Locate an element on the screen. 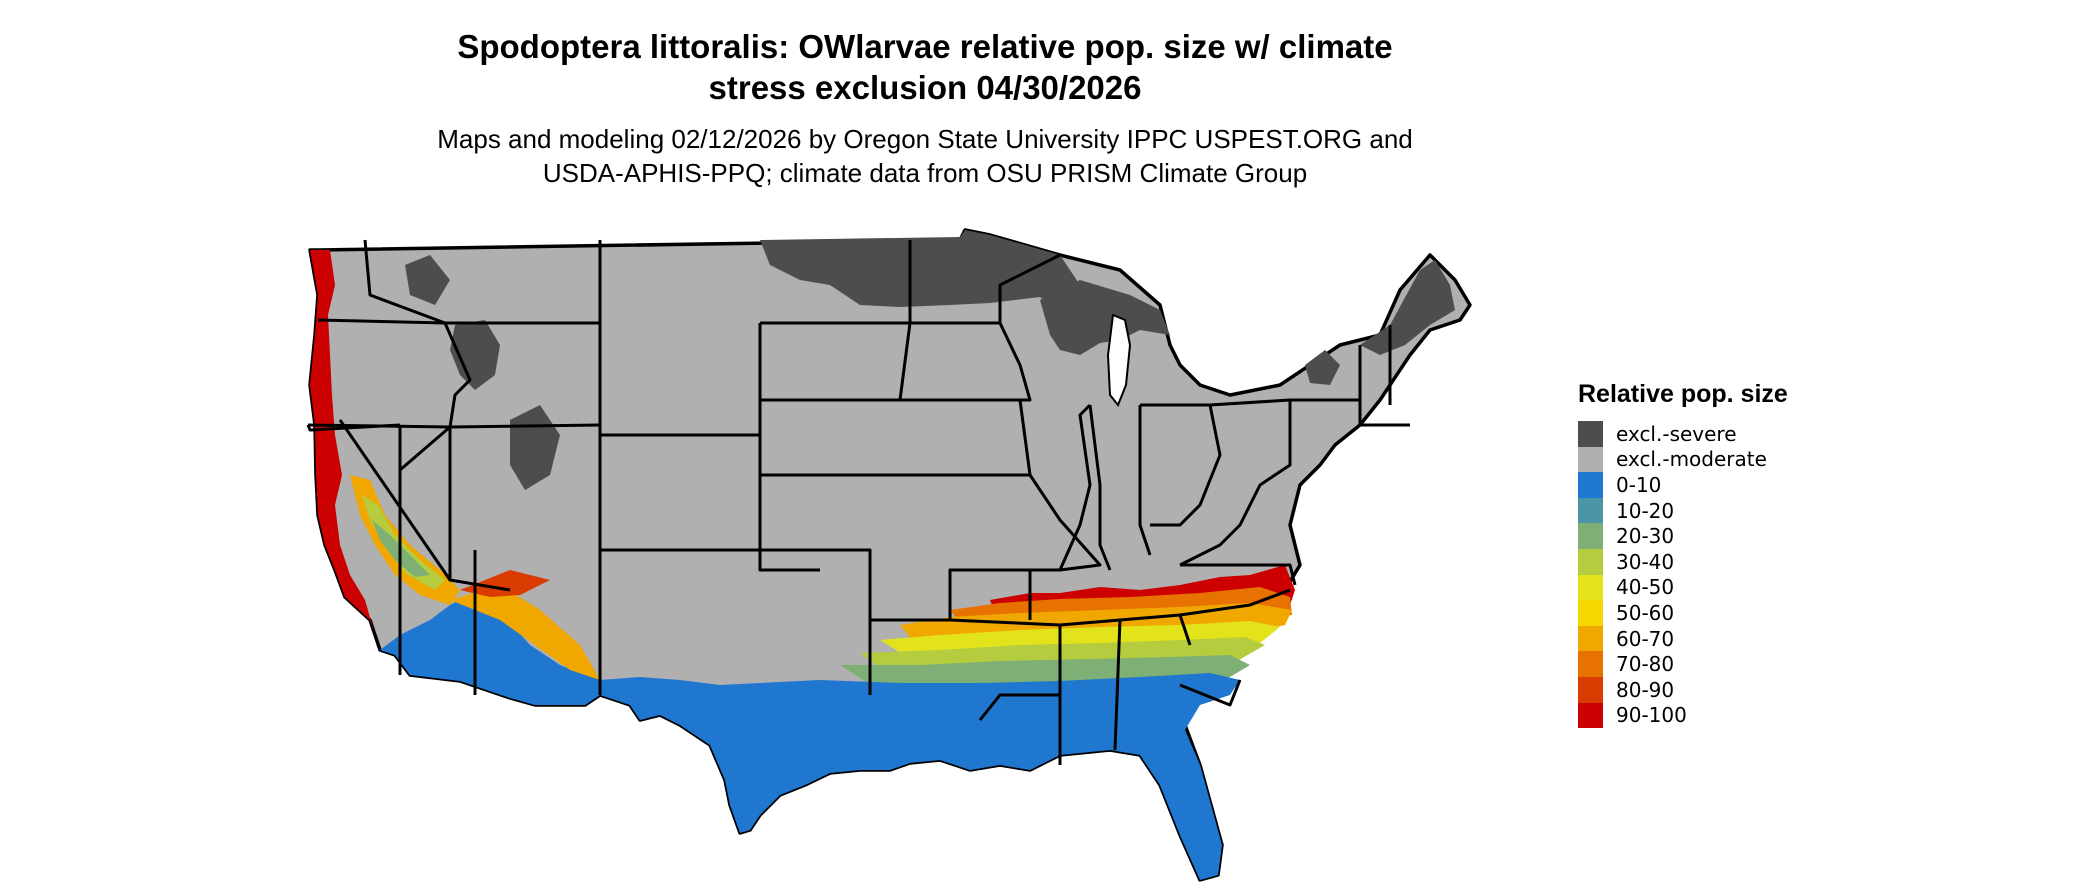  legend-item: 50-60 is located at coordinates (1683, 613).